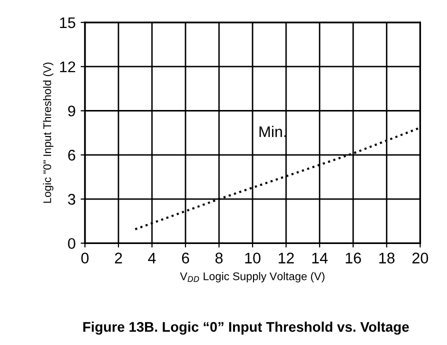  What do you see at coordinates (219, 258) in the screenshot?
I see `x-tick-label: 8` at bounding box center [219, 258].